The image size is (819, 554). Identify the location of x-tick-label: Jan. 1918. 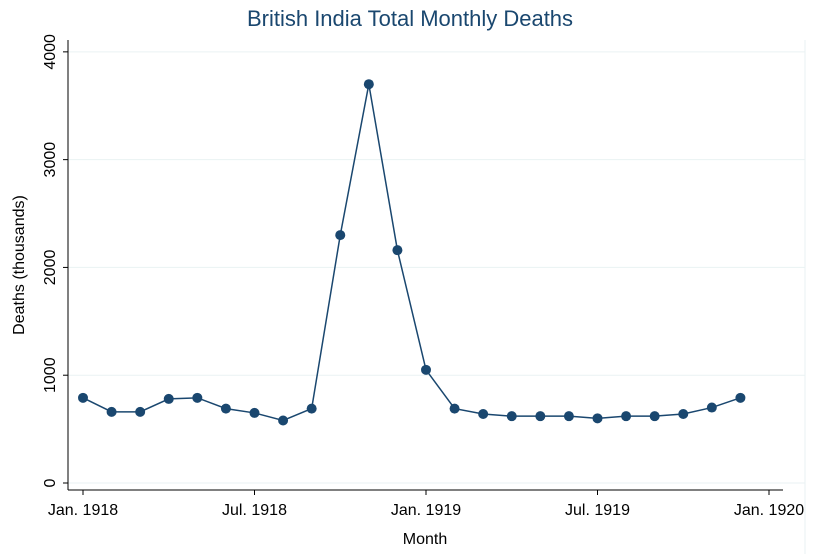
(83, 510).